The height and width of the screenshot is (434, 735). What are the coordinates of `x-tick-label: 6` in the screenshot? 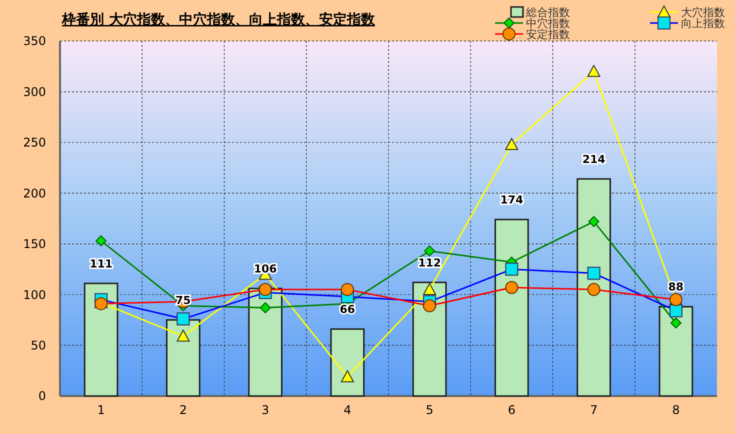 It's located at (512, 410).